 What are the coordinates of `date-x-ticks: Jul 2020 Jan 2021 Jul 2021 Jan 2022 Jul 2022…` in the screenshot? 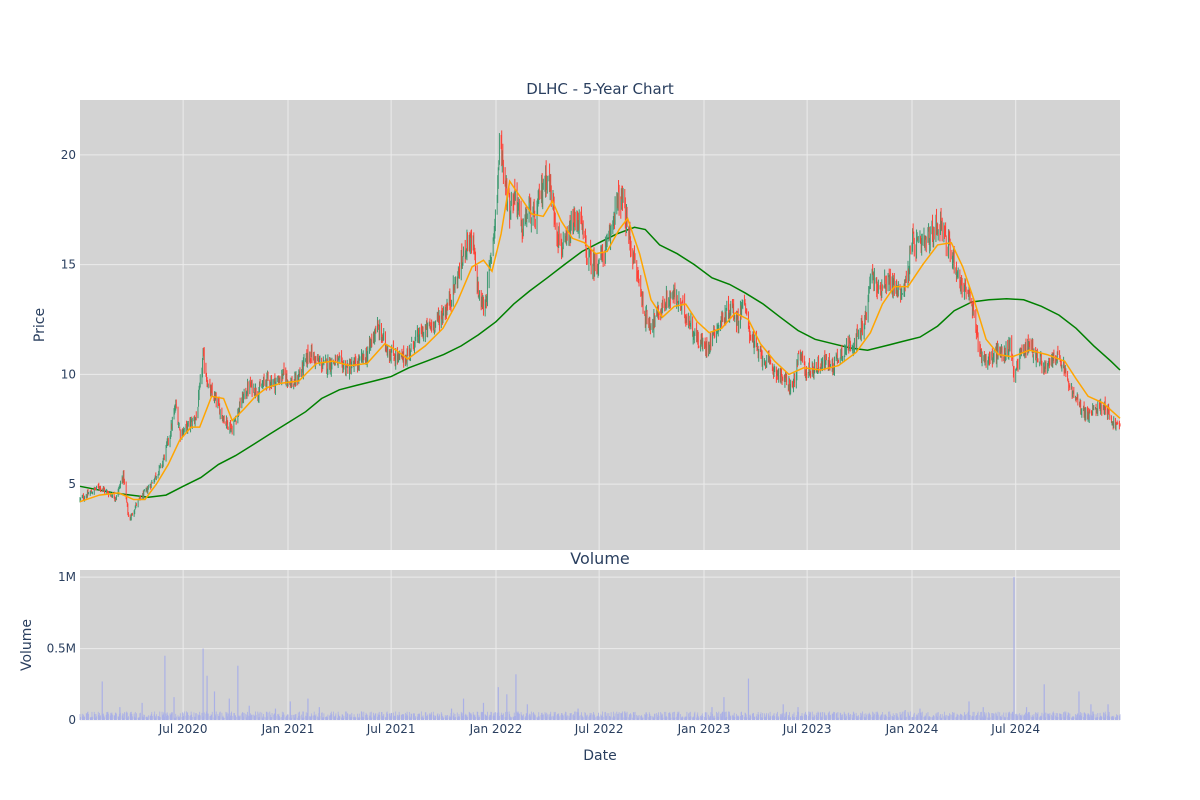 It's located at (599, 729).